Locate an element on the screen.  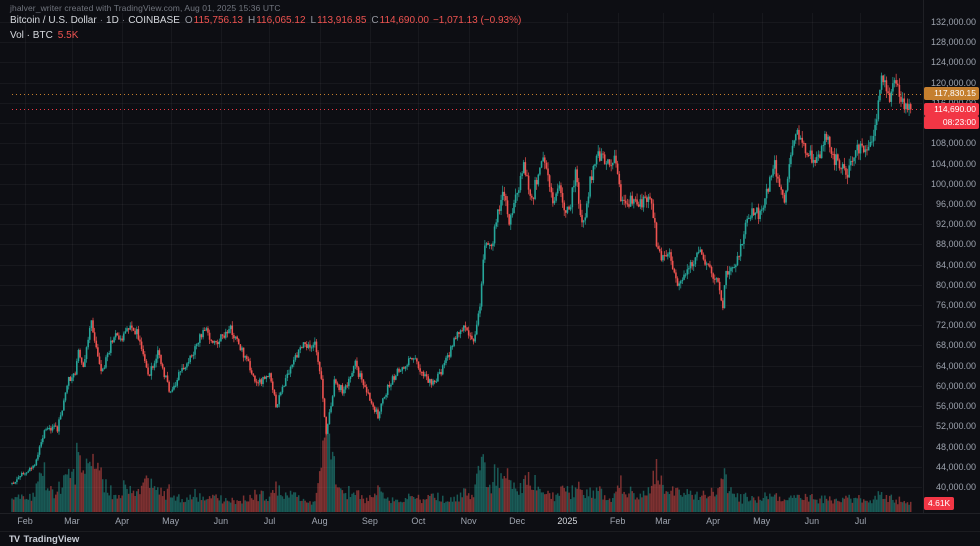
price-tick-label: 56,000.00 is located at coordinates (955, 406).